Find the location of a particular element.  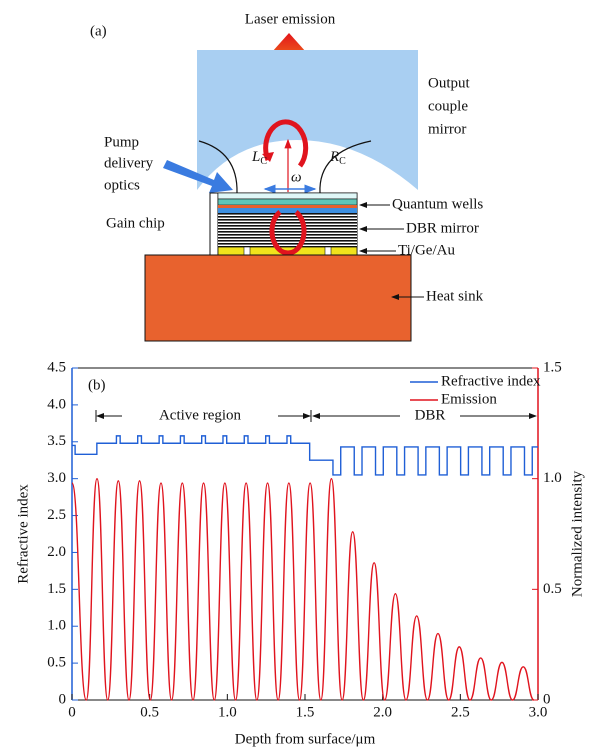

laser-emission-label: Laser emission is located at coordinates (290, 19).